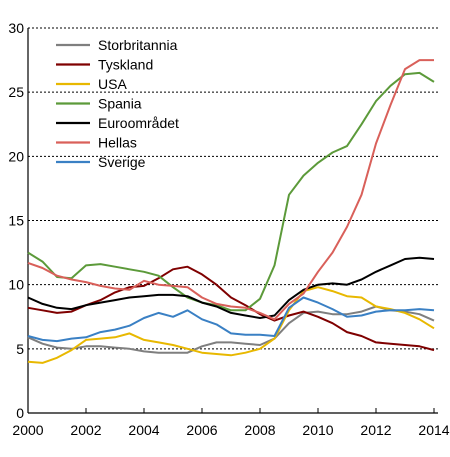 The image size is (450, 457). I want to click on x-tick-labels: 2000 2002 2004 2006 2008 2010 2012 2014, so click(231, 423).